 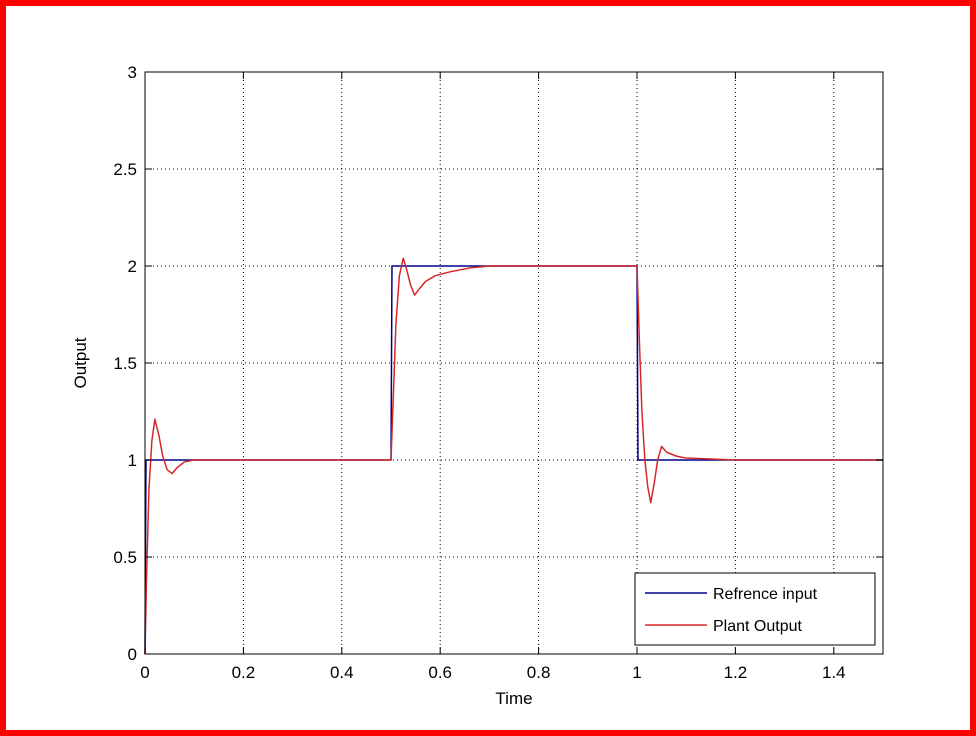 What do you see at coordinates (125, 557) in the screenshot?
I see `y-tick-label: 0.5` at bounding box center [125, 557].